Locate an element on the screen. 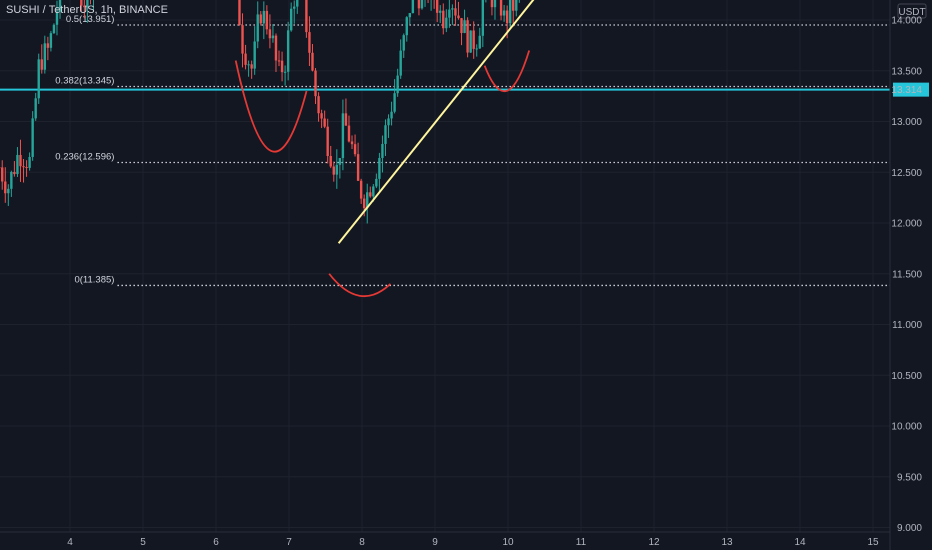  fib-level-label: 0.5(13.951) is located at coordinates (90, 19).